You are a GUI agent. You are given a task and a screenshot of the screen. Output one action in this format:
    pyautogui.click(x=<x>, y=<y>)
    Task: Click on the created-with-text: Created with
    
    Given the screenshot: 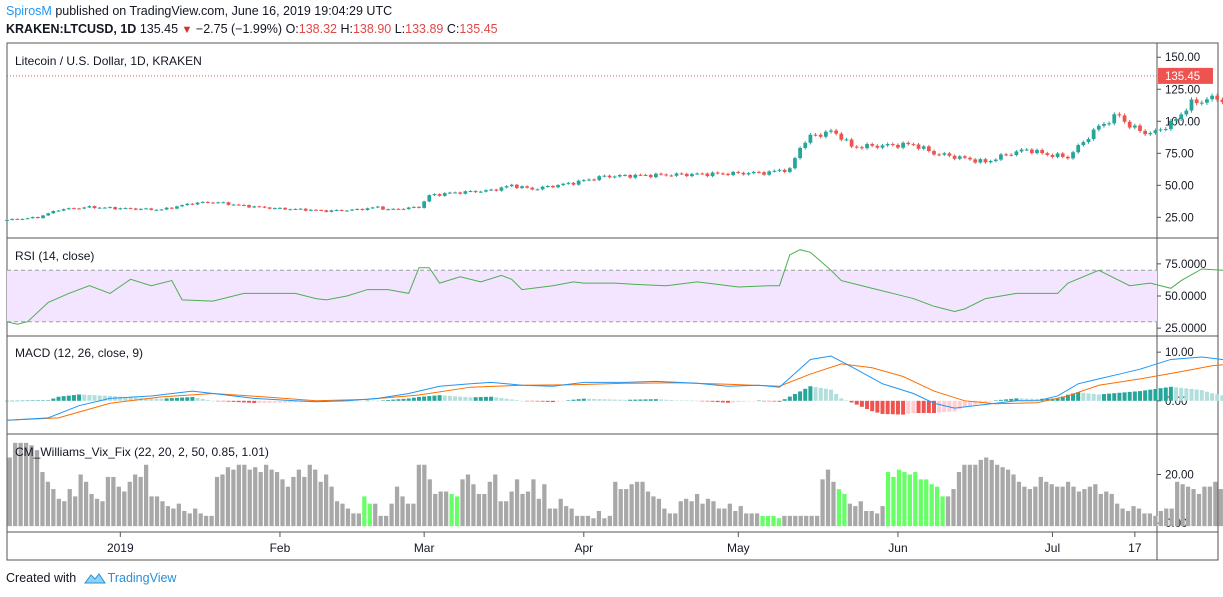 What is the action you would take?
    pyautogui.click(x=41, y=578)
    